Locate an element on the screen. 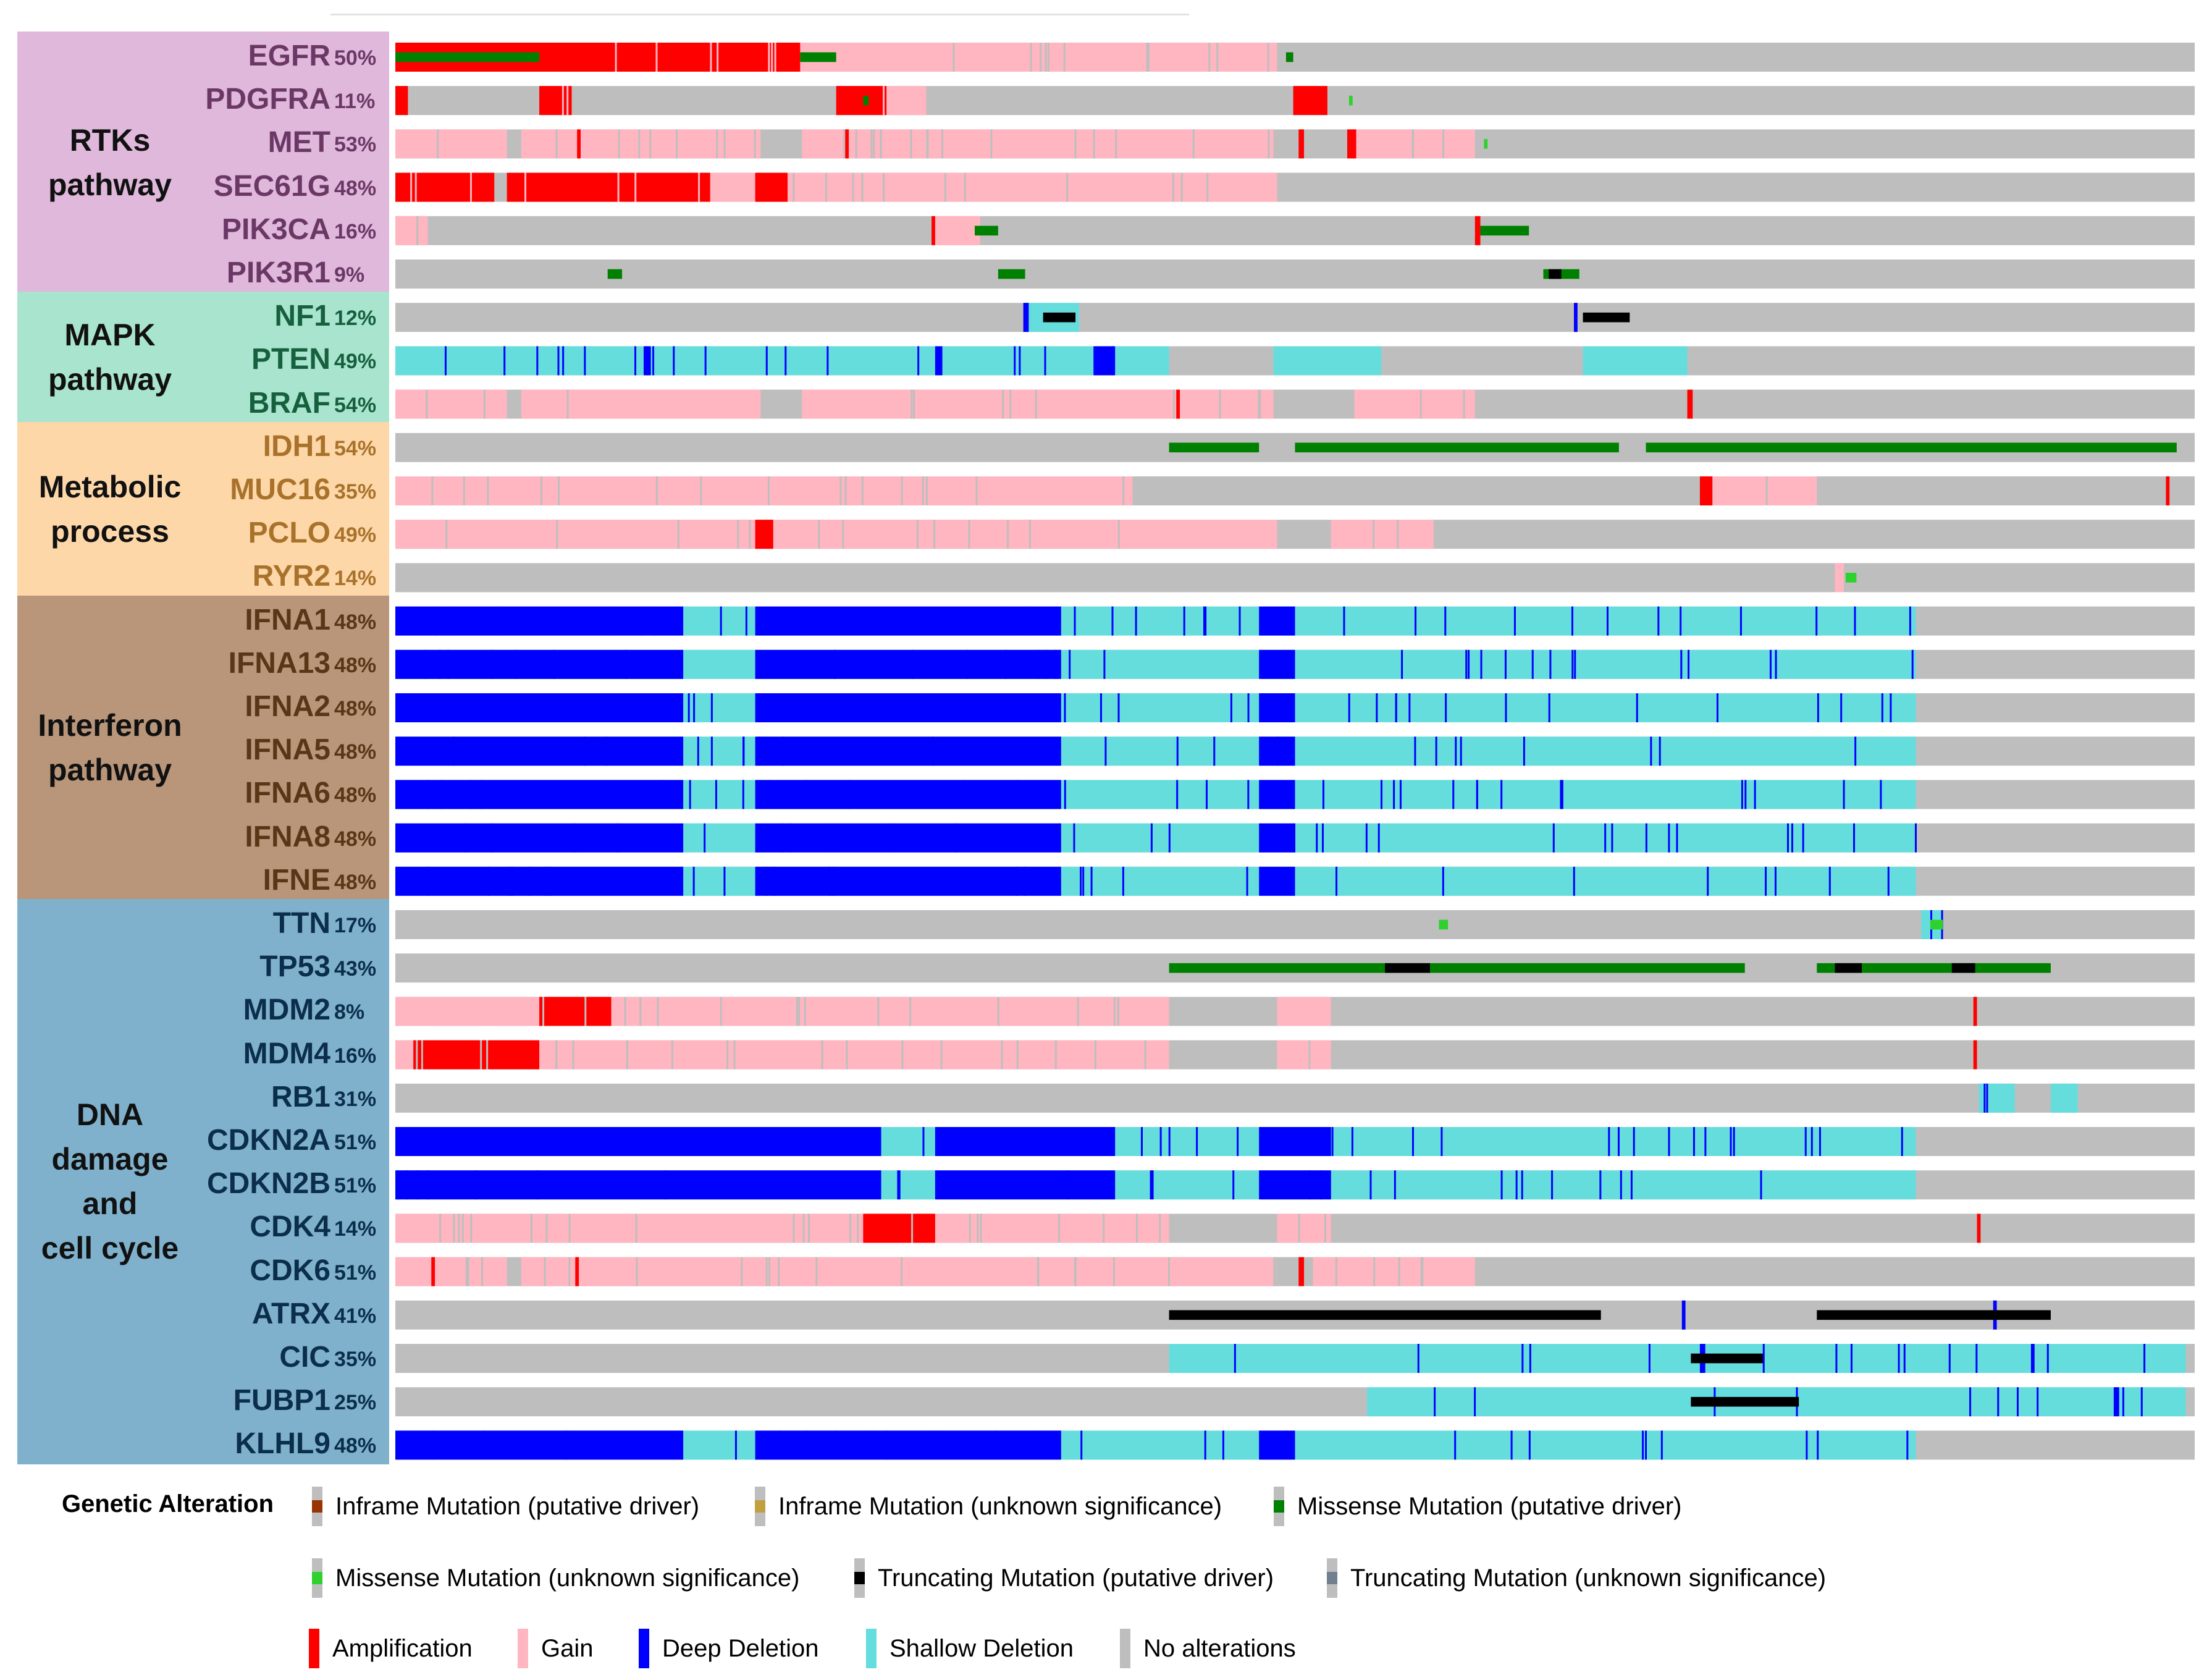 Image resolution: width=2212 pixels, height=1680 pixels. gene-label: CDK4 is located at coordinates (290, 1227).